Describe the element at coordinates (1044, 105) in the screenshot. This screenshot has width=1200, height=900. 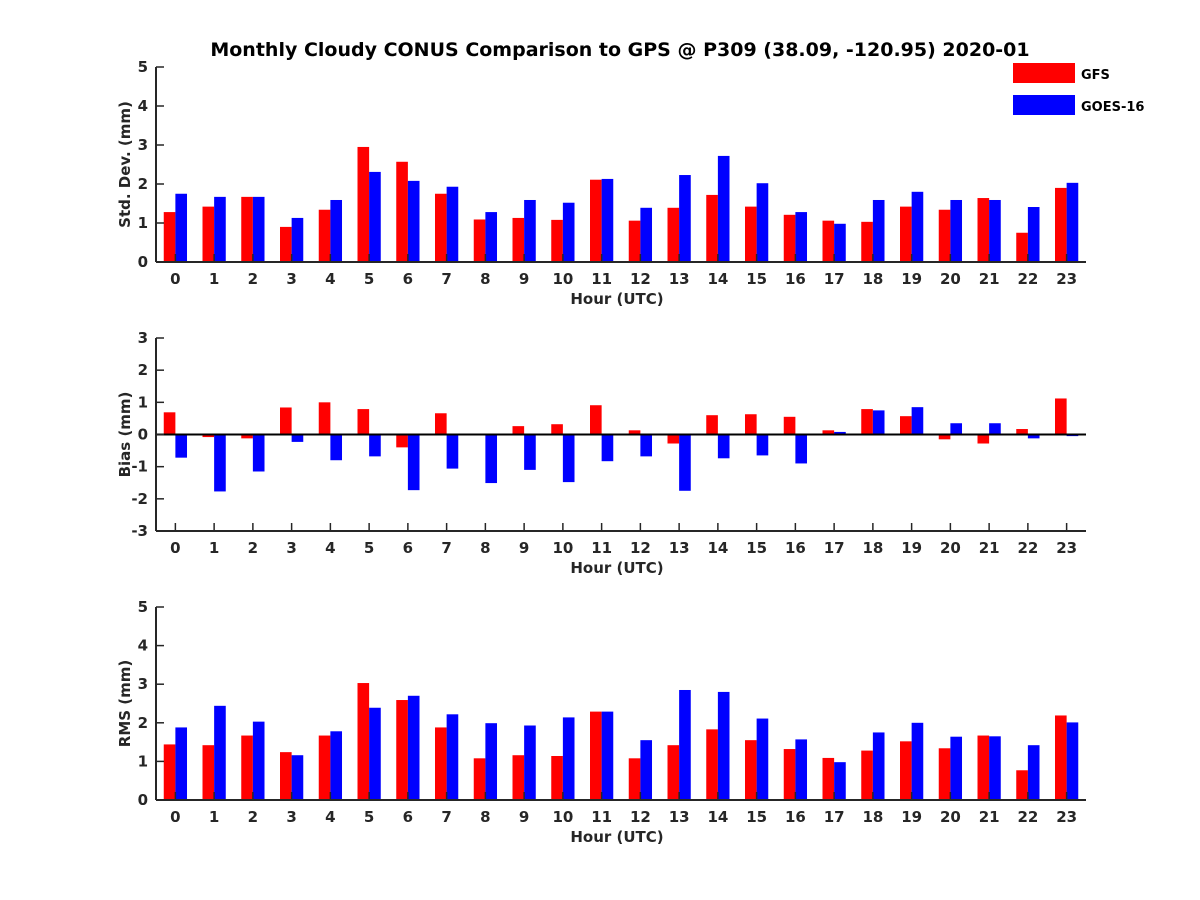
I see `legend-swatch-goes16` at that location.